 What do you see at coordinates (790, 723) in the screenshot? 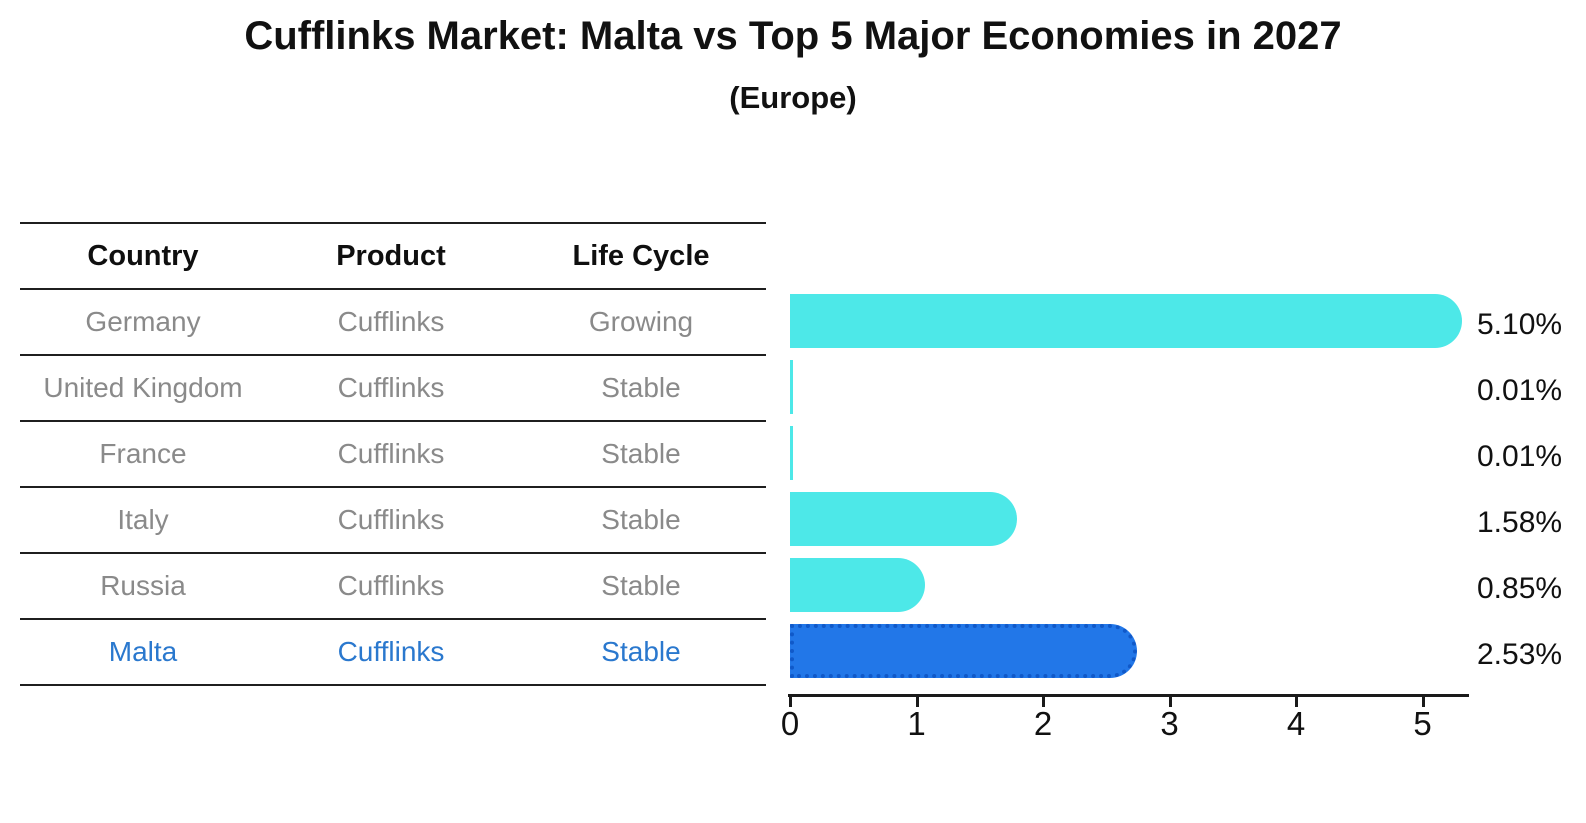
I see `x-axis-tick-label: 0` at bounding box center [790, 723].